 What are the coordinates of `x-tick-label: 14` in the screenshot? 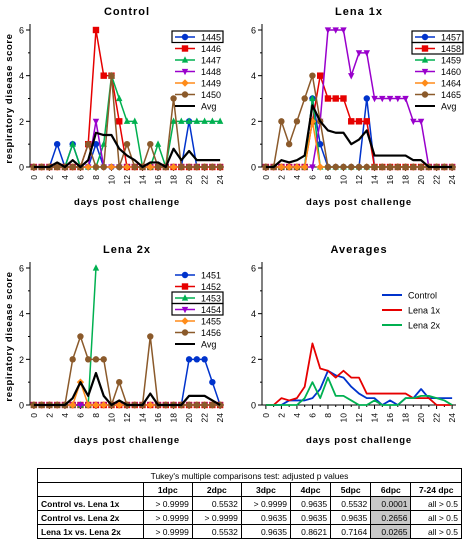 It's located at (143, 180).